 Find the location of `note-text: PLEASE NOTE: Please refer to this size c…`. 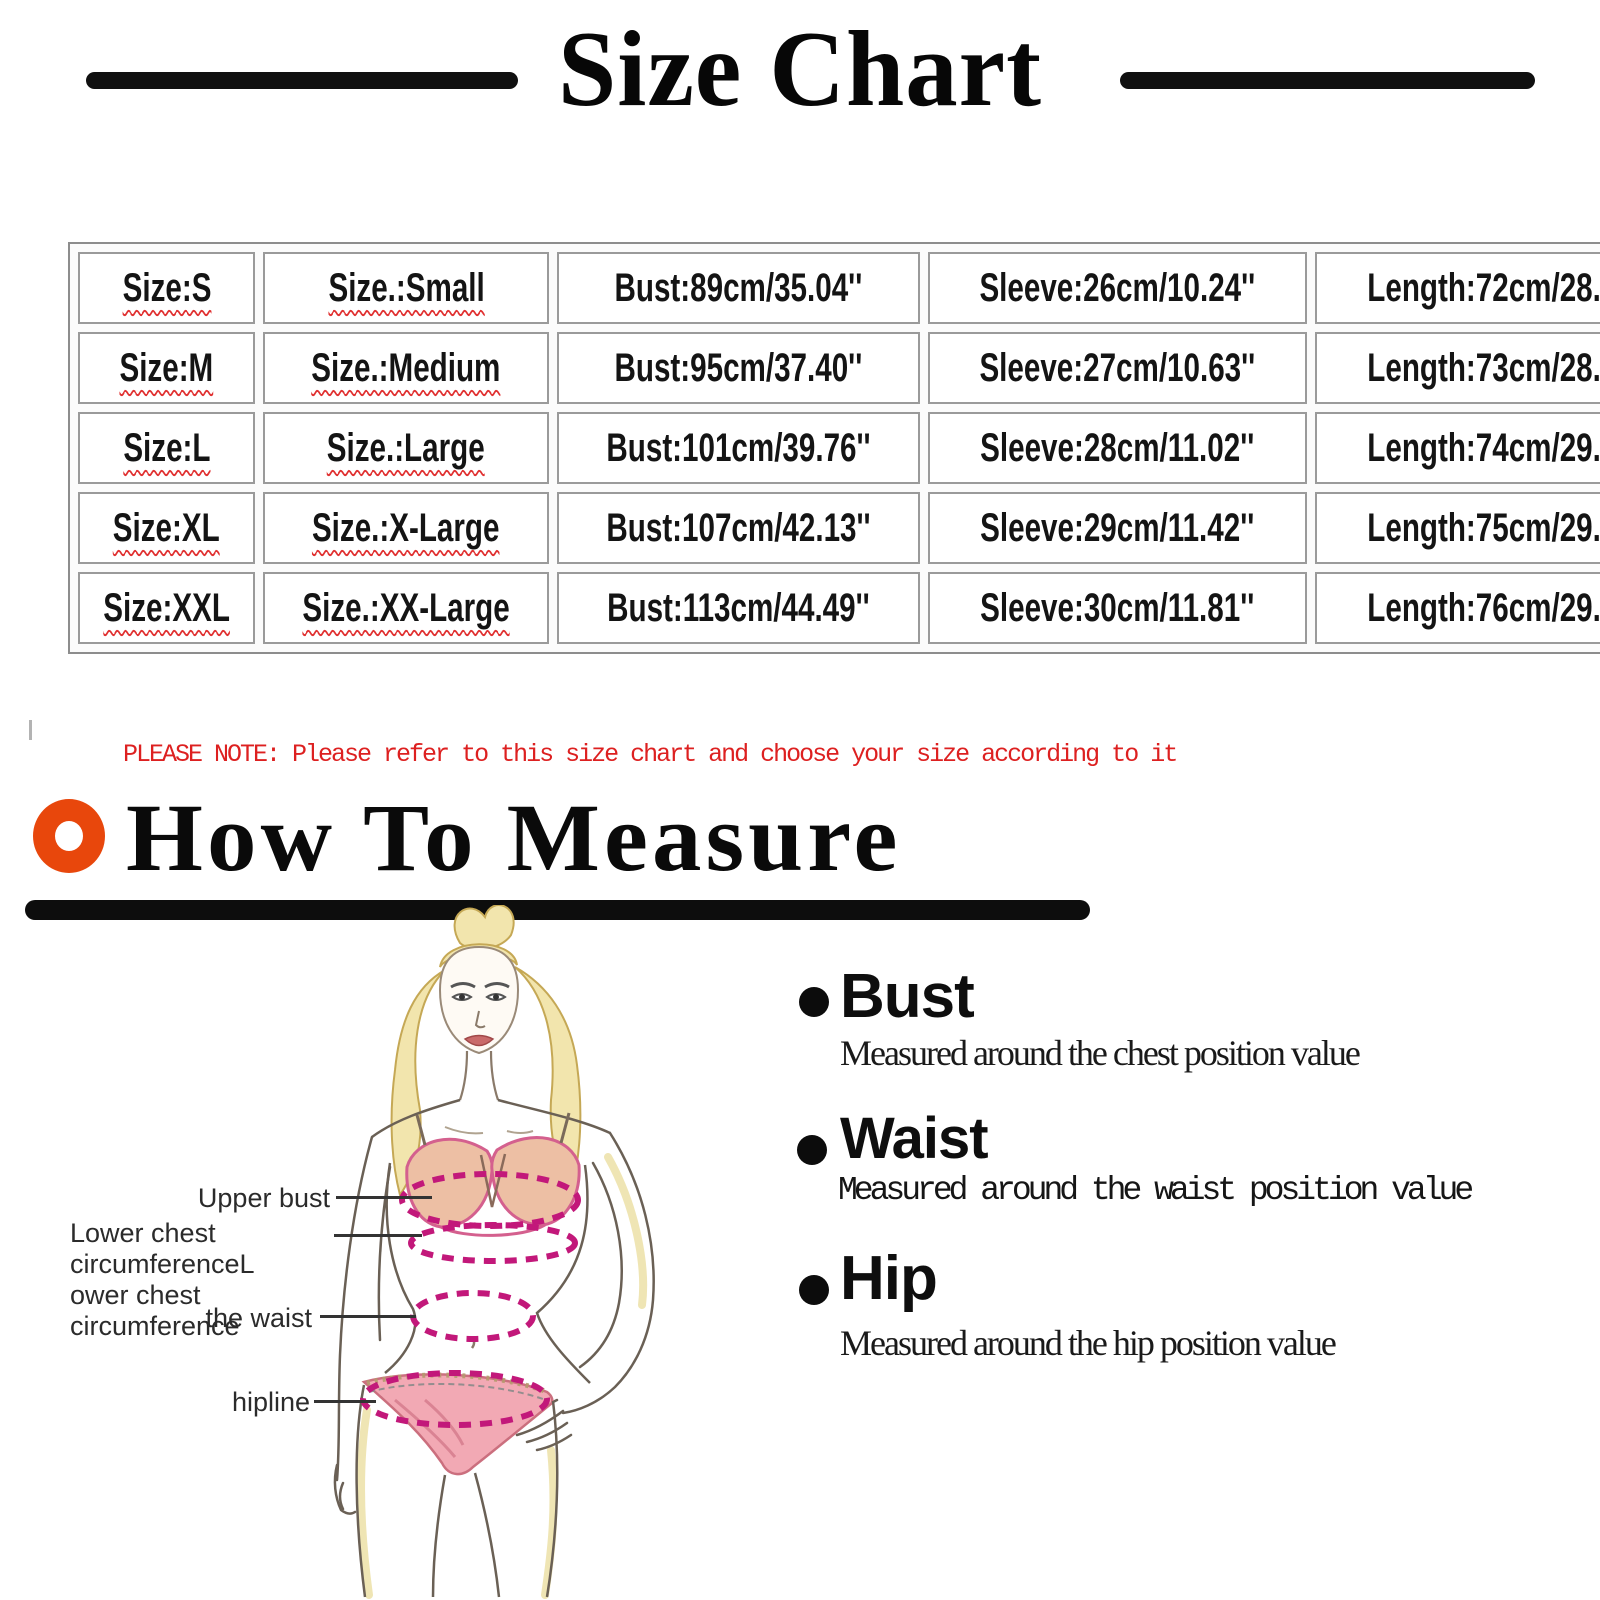

note-text: PLEASE NOTE: Please refer to this size c… is located at coordinates (650, 754).